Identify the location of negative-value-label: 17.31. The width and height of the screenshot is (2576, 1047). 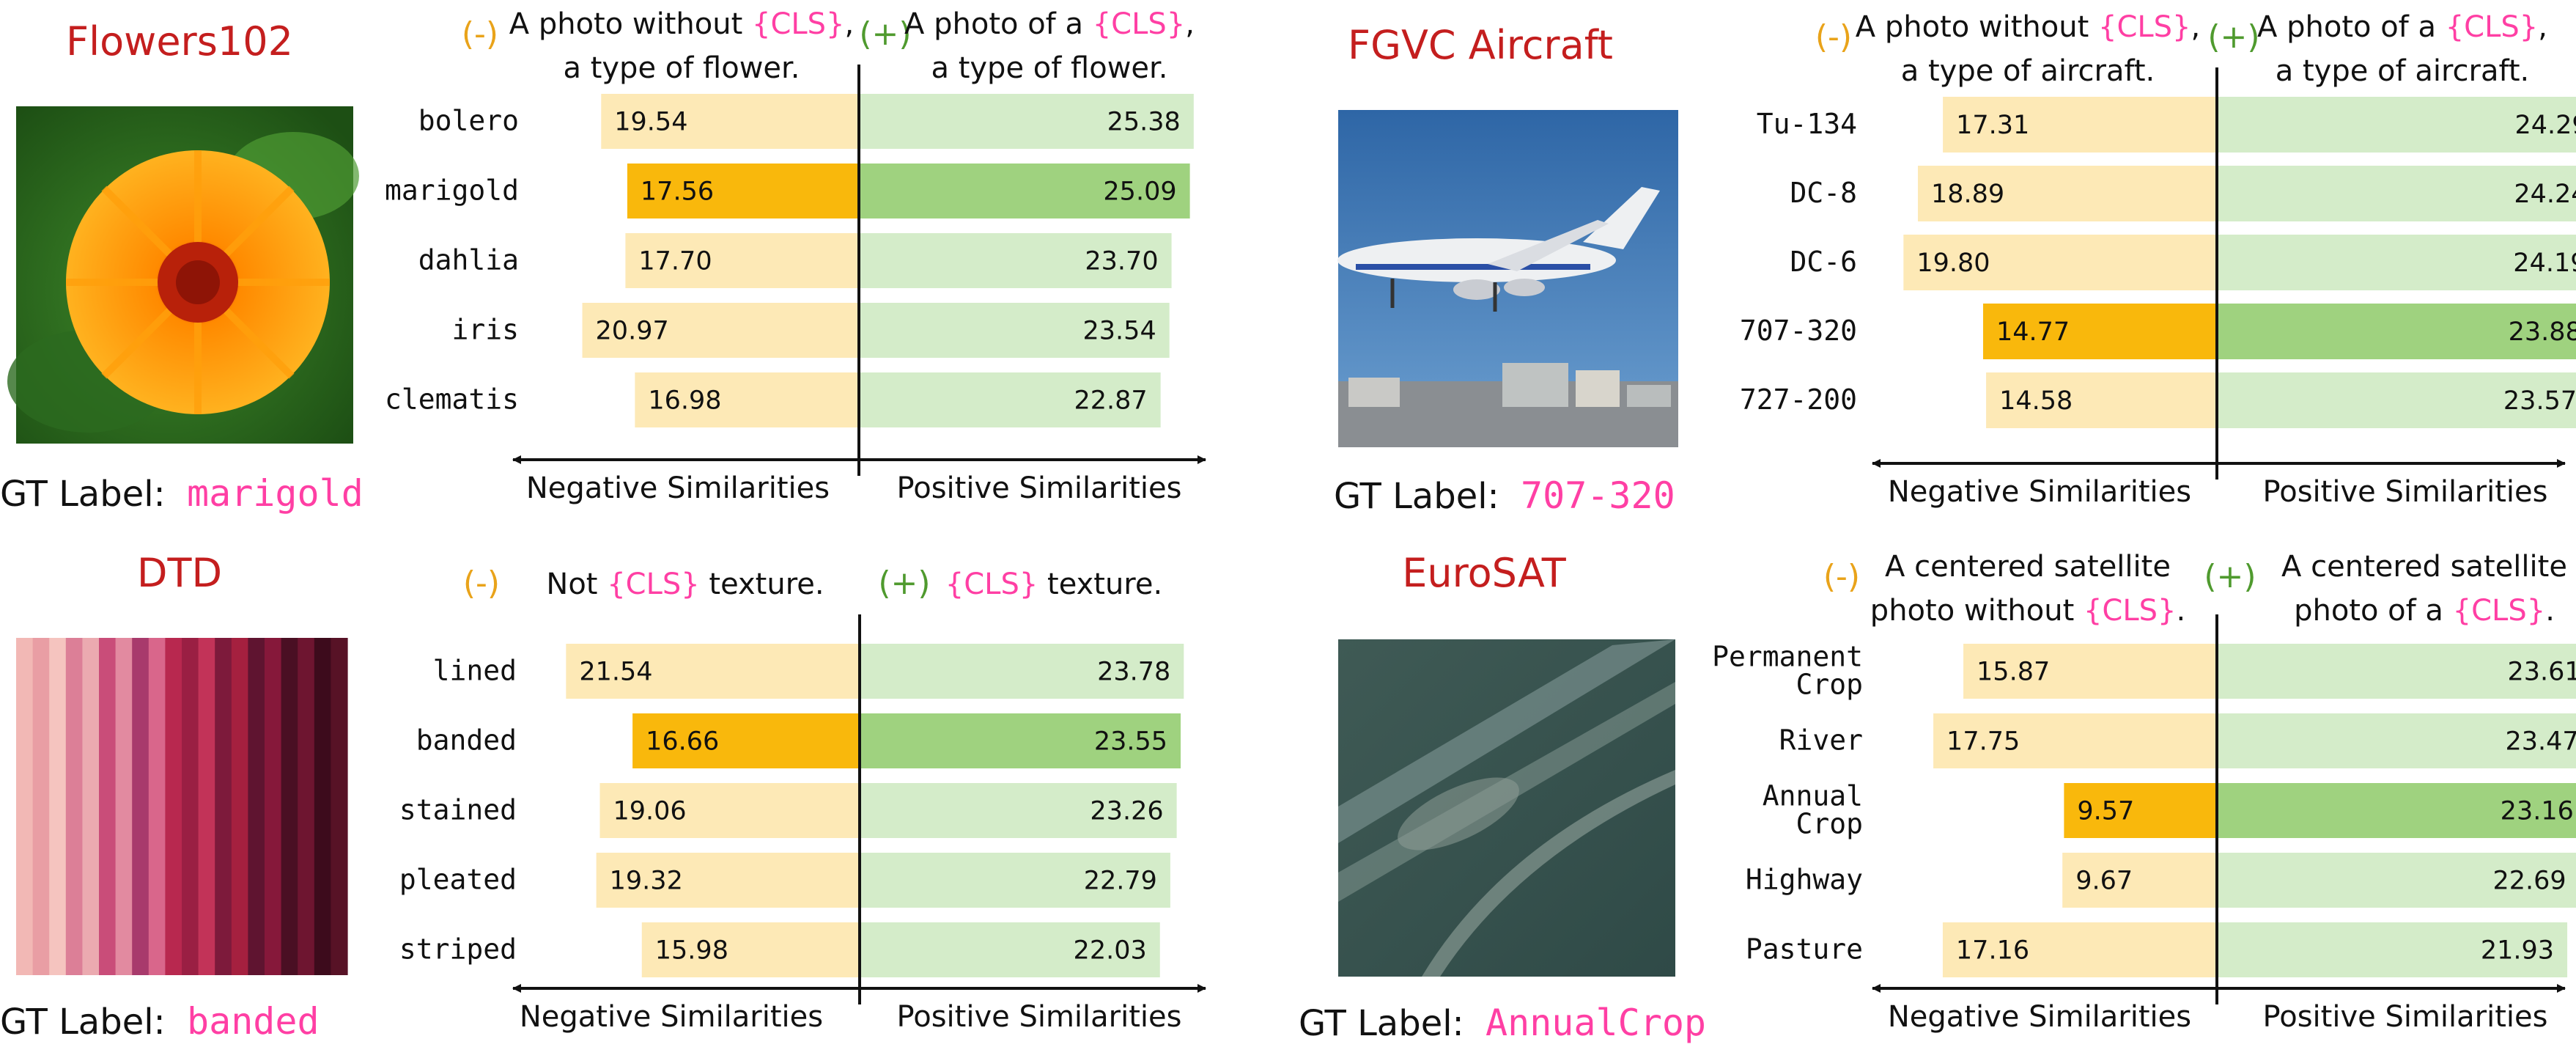
(1992, 125).